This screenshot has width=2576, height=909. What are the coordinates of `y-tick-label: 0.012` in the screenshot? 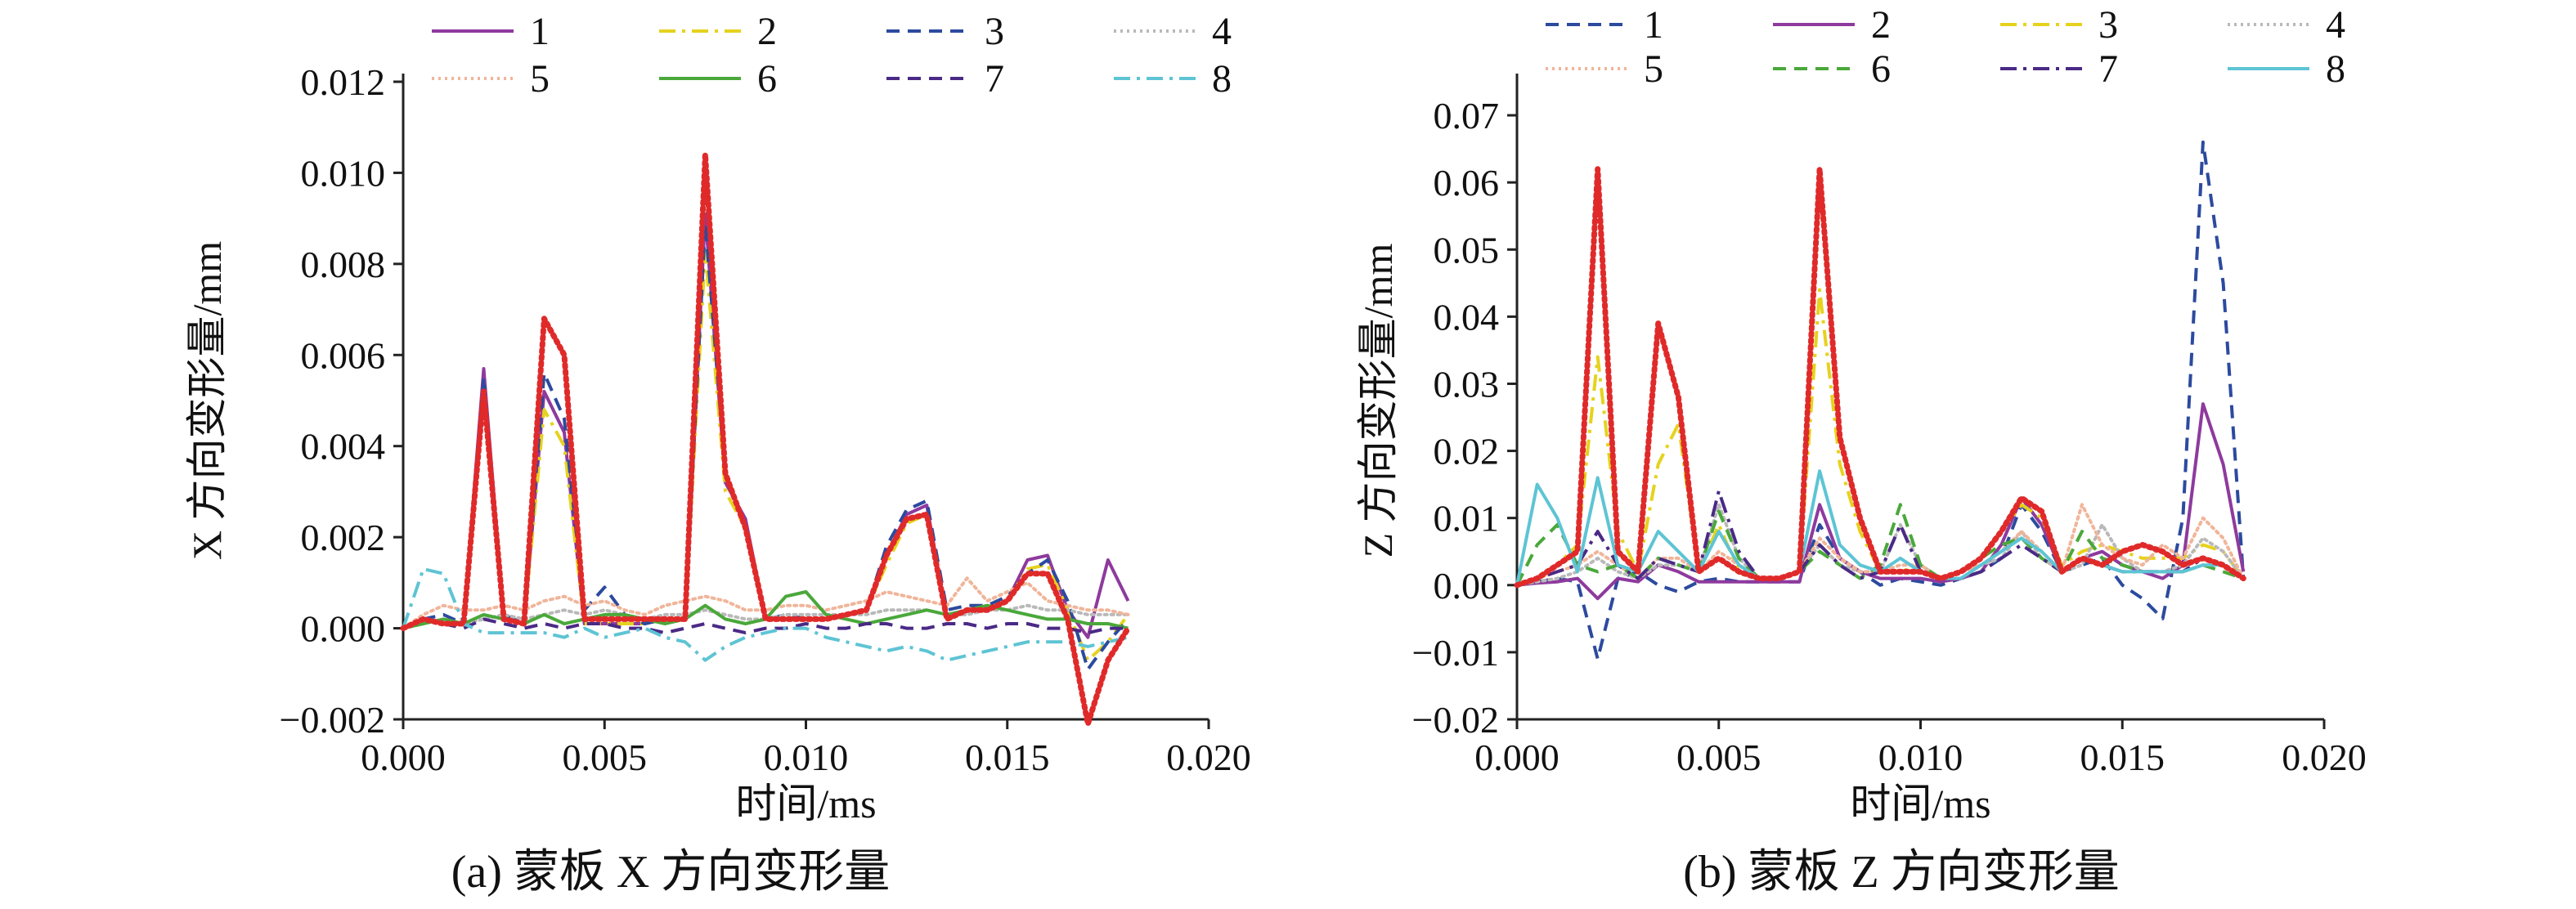 It's located at (343, 82).